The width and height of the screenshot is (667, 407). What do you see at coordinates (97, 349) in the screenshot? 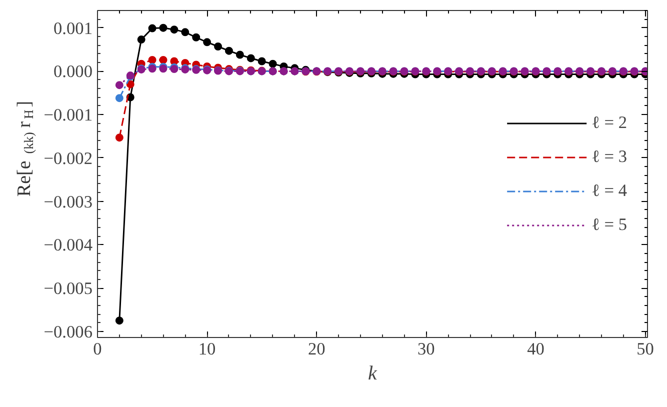
I see `x-tick-label: 0` at bounding box center [97, 349].